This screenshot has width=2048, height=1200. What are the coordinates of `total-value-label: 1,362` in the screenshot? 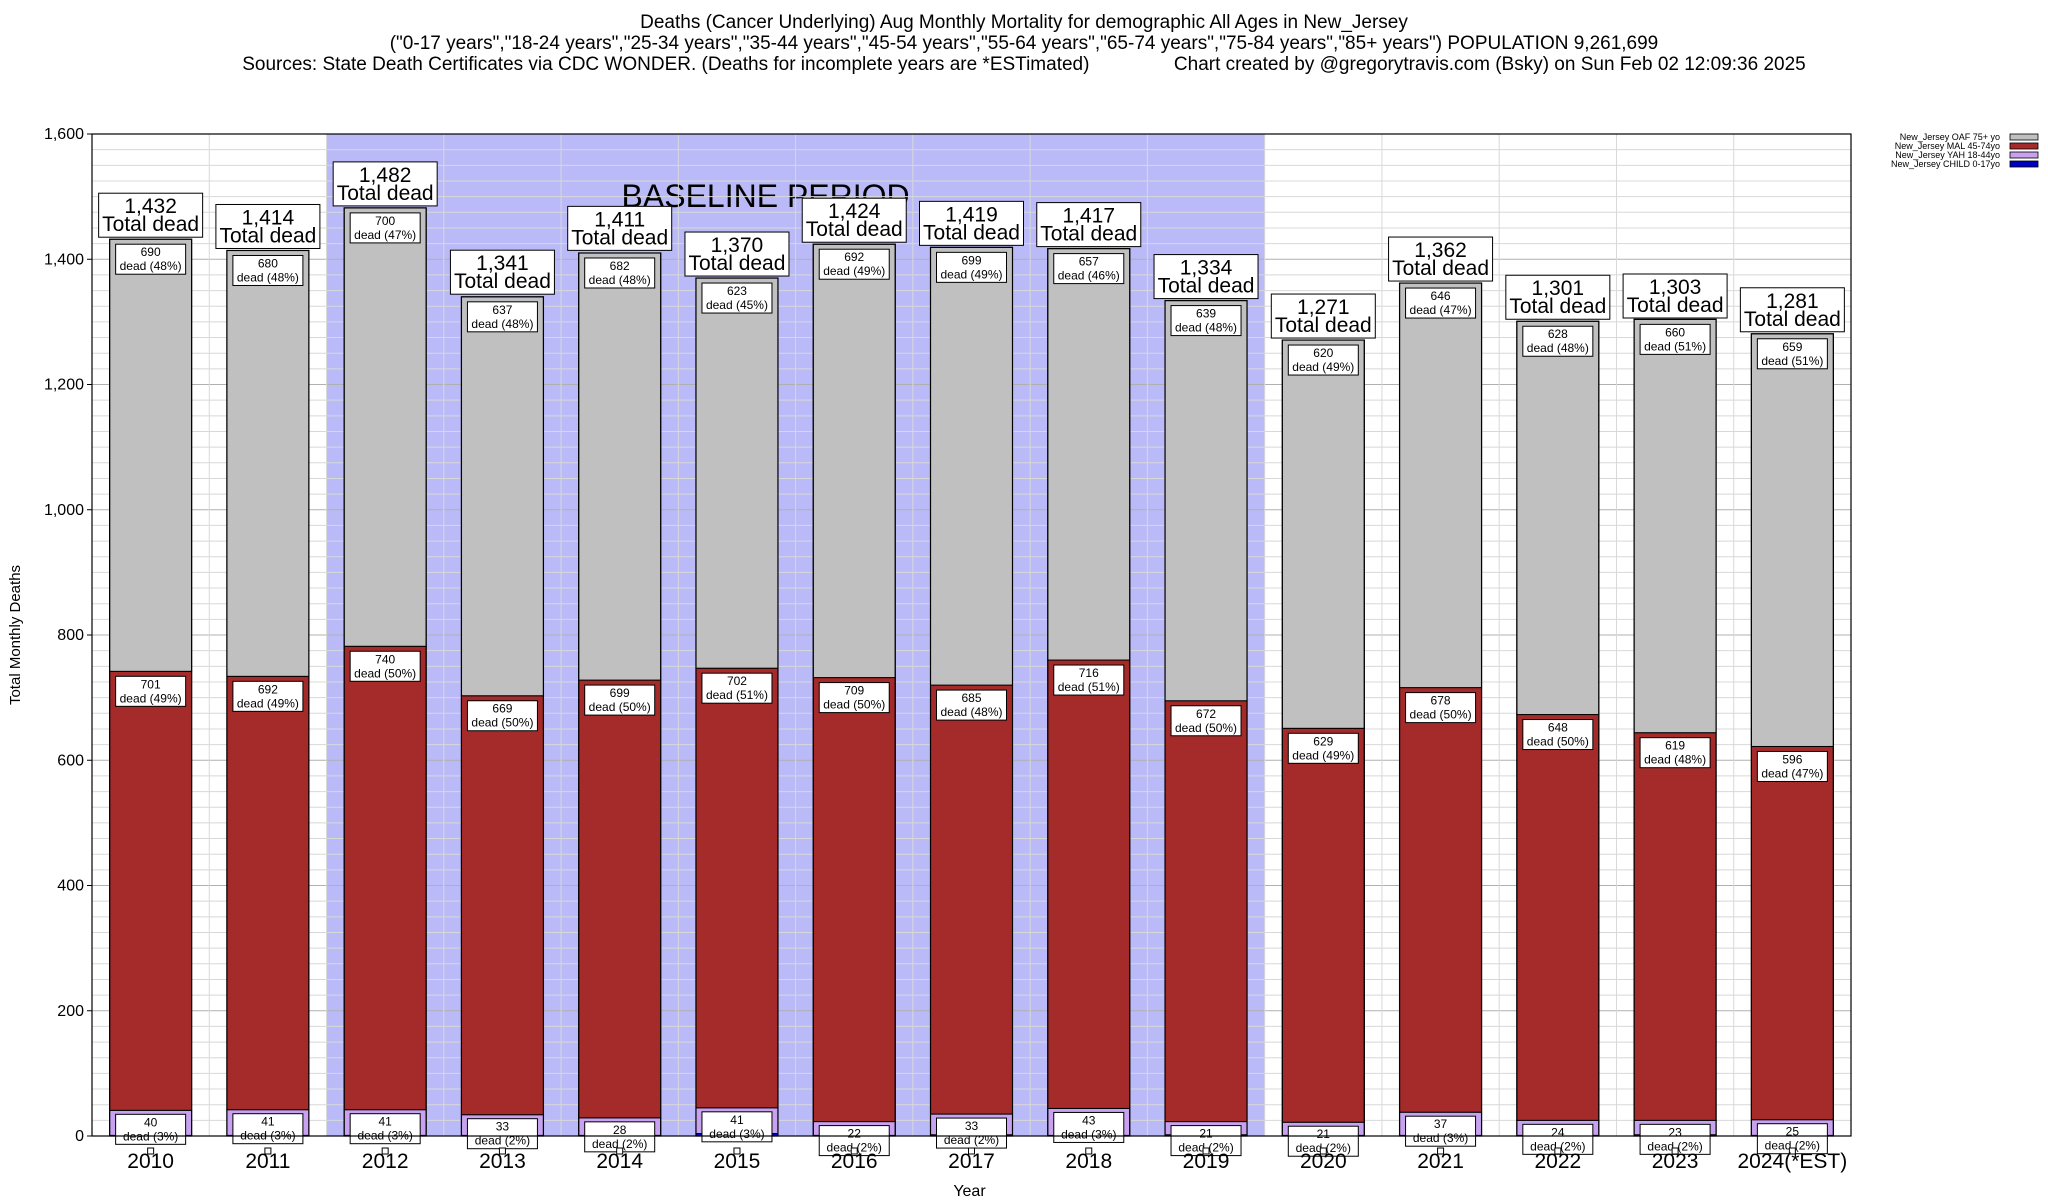 It's located at (1440, 250).